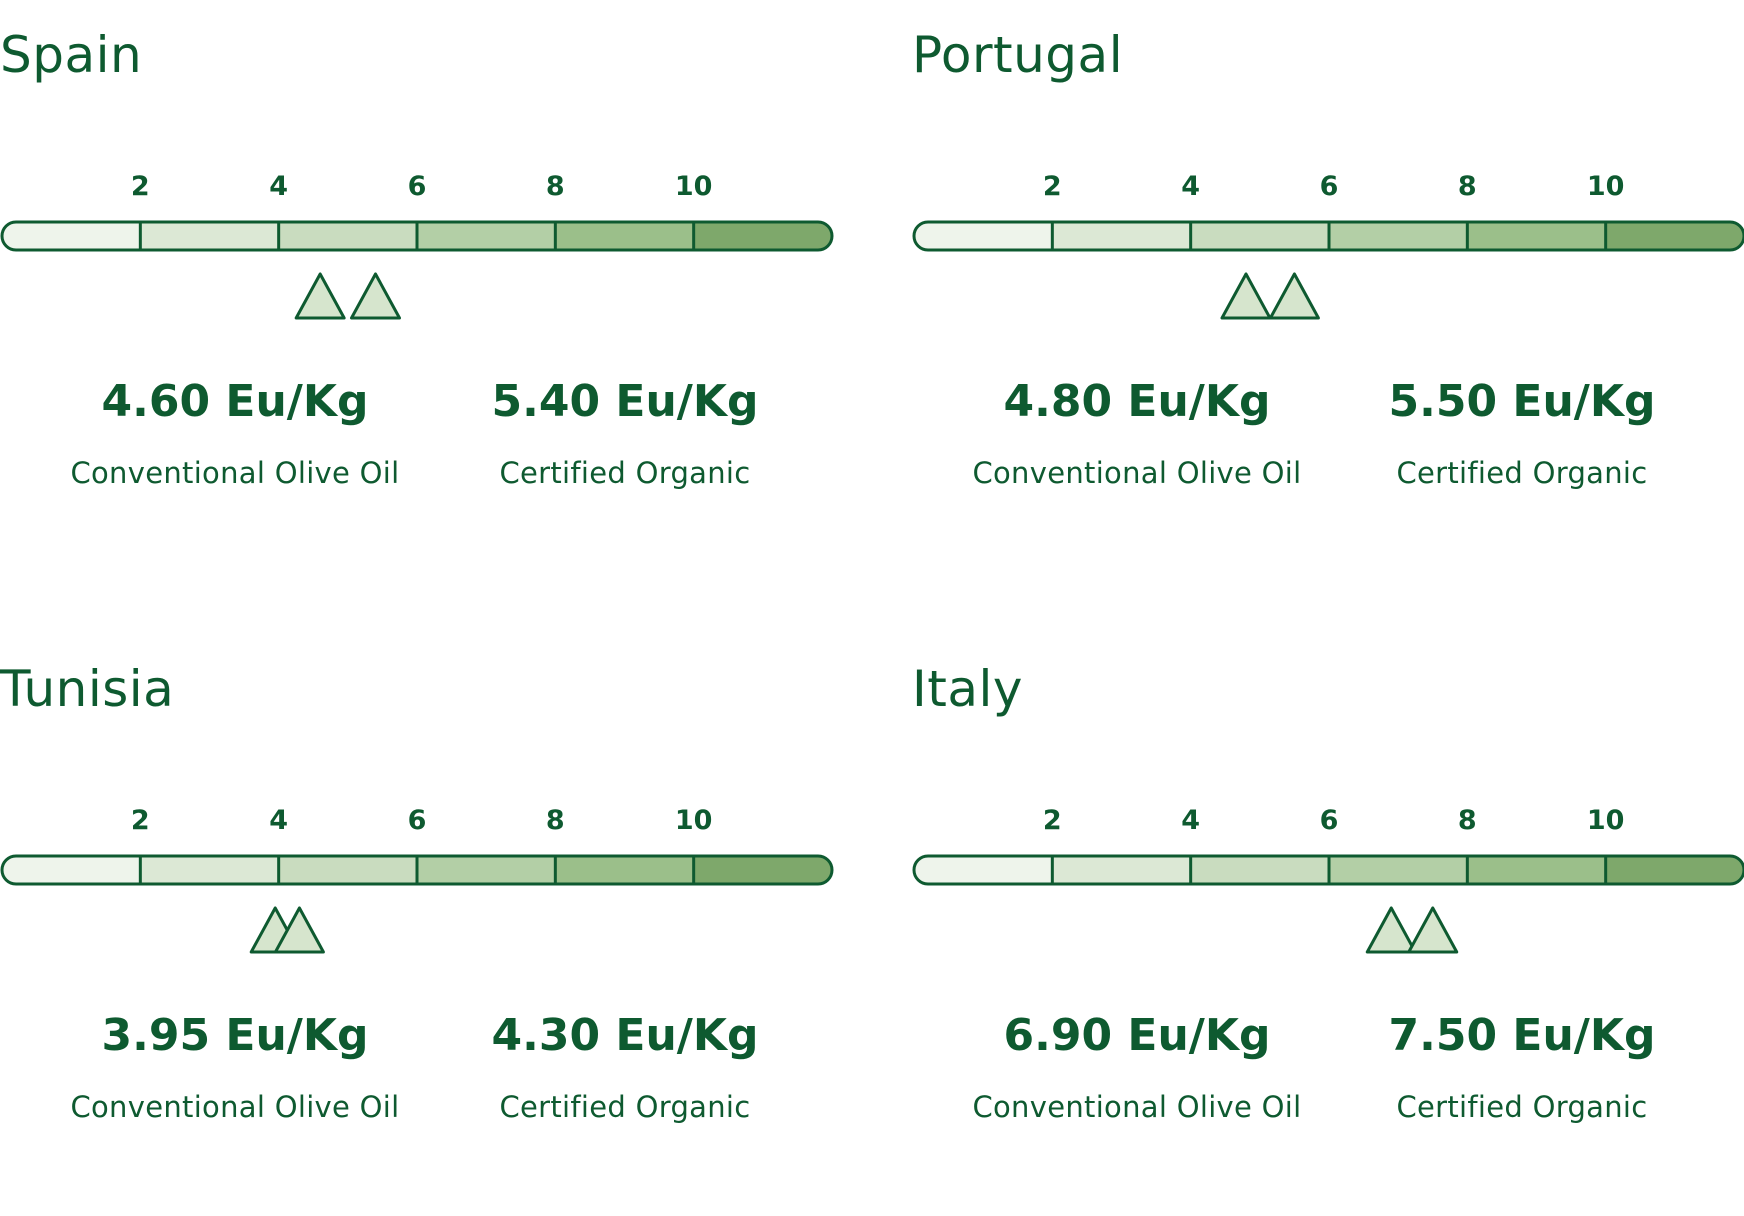  Describe the element at coordinates (235, 1035) in the screenshot. I see `conventional-price: 3.95 Eu/Kg` at that location.